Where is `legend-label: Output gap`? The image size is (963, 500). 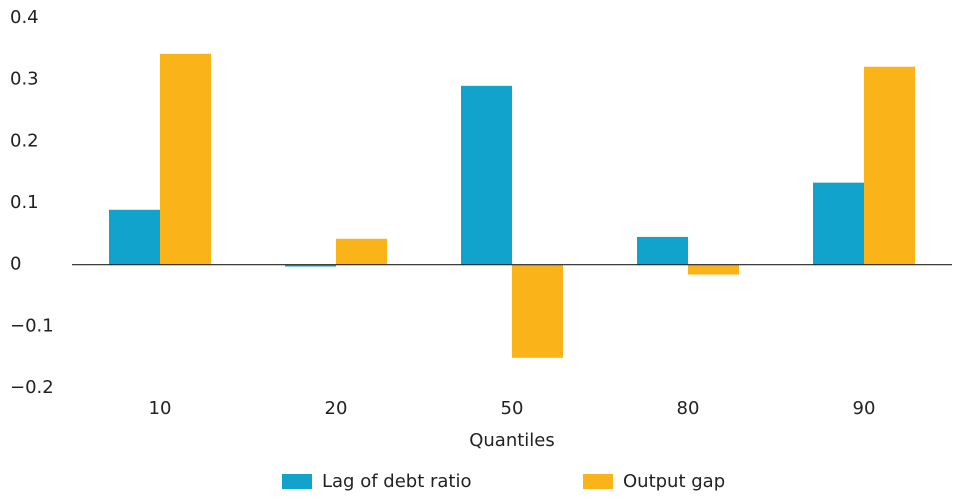 legend-label: Output gap is located at coordinates (674, 481).